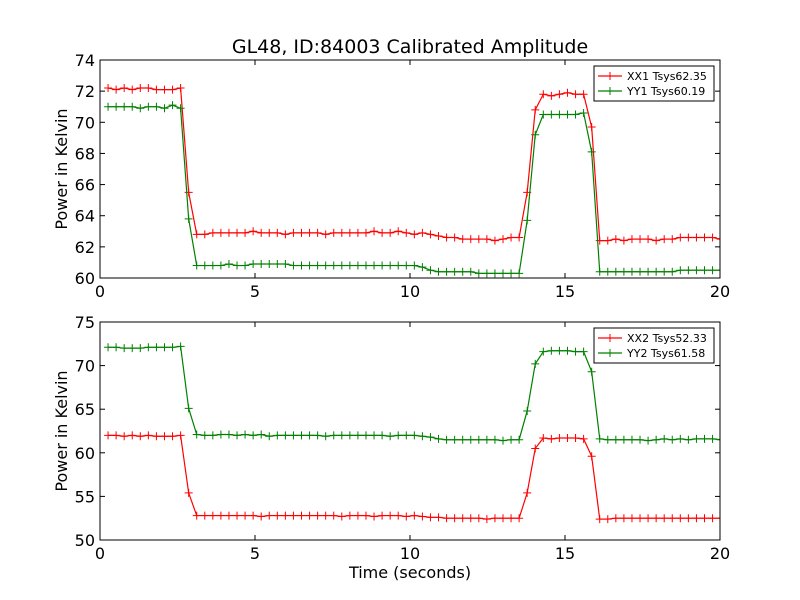 The image size is (800, 600). Describe the element at coordinates (665, 353) in the screenshot. I see `bottom-legend-label-2: YY2 Tsys61.58` at that location.